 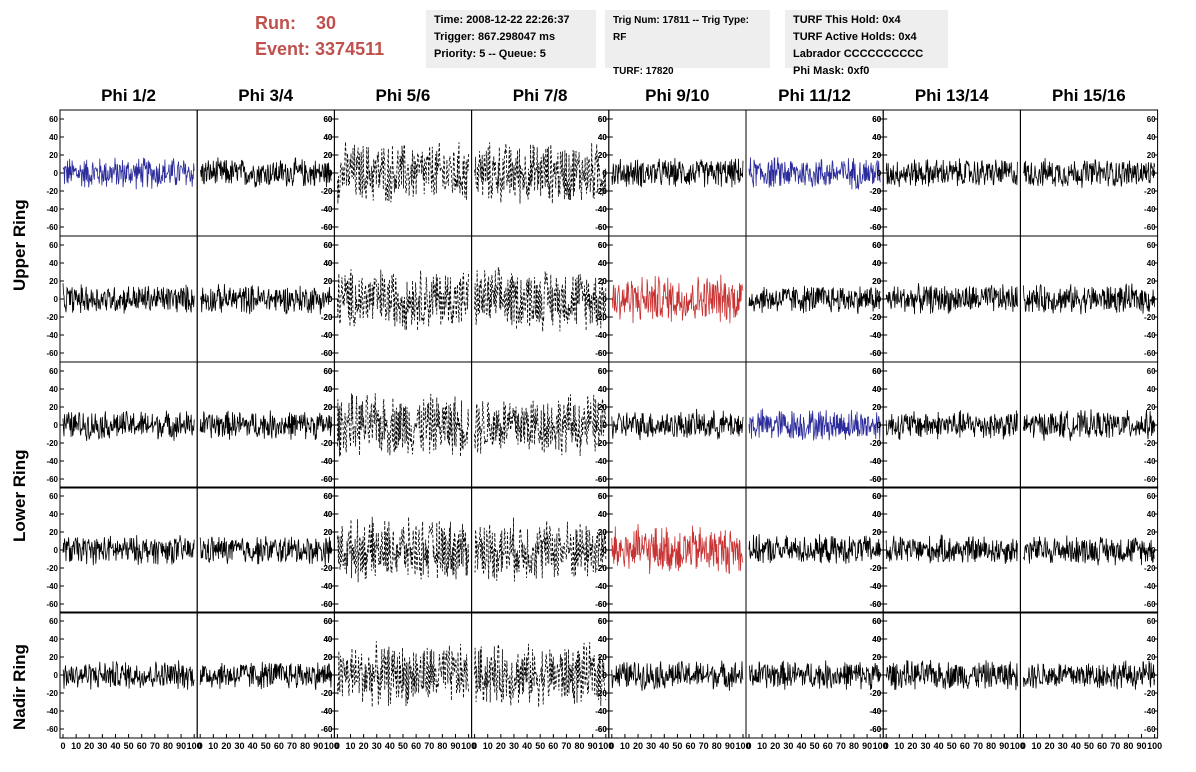 I want to click on trig-num-text: Trig Num: 17811 -- Trig Type: RF, so click(x=681, y=29).